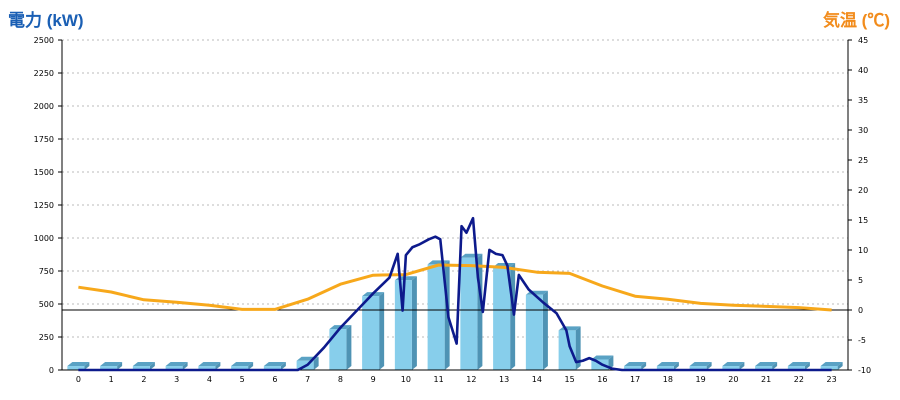 The height and width of the screenshot is (400, 900). I want to click on x-axis-tick-label: 6, so click(274, 379).